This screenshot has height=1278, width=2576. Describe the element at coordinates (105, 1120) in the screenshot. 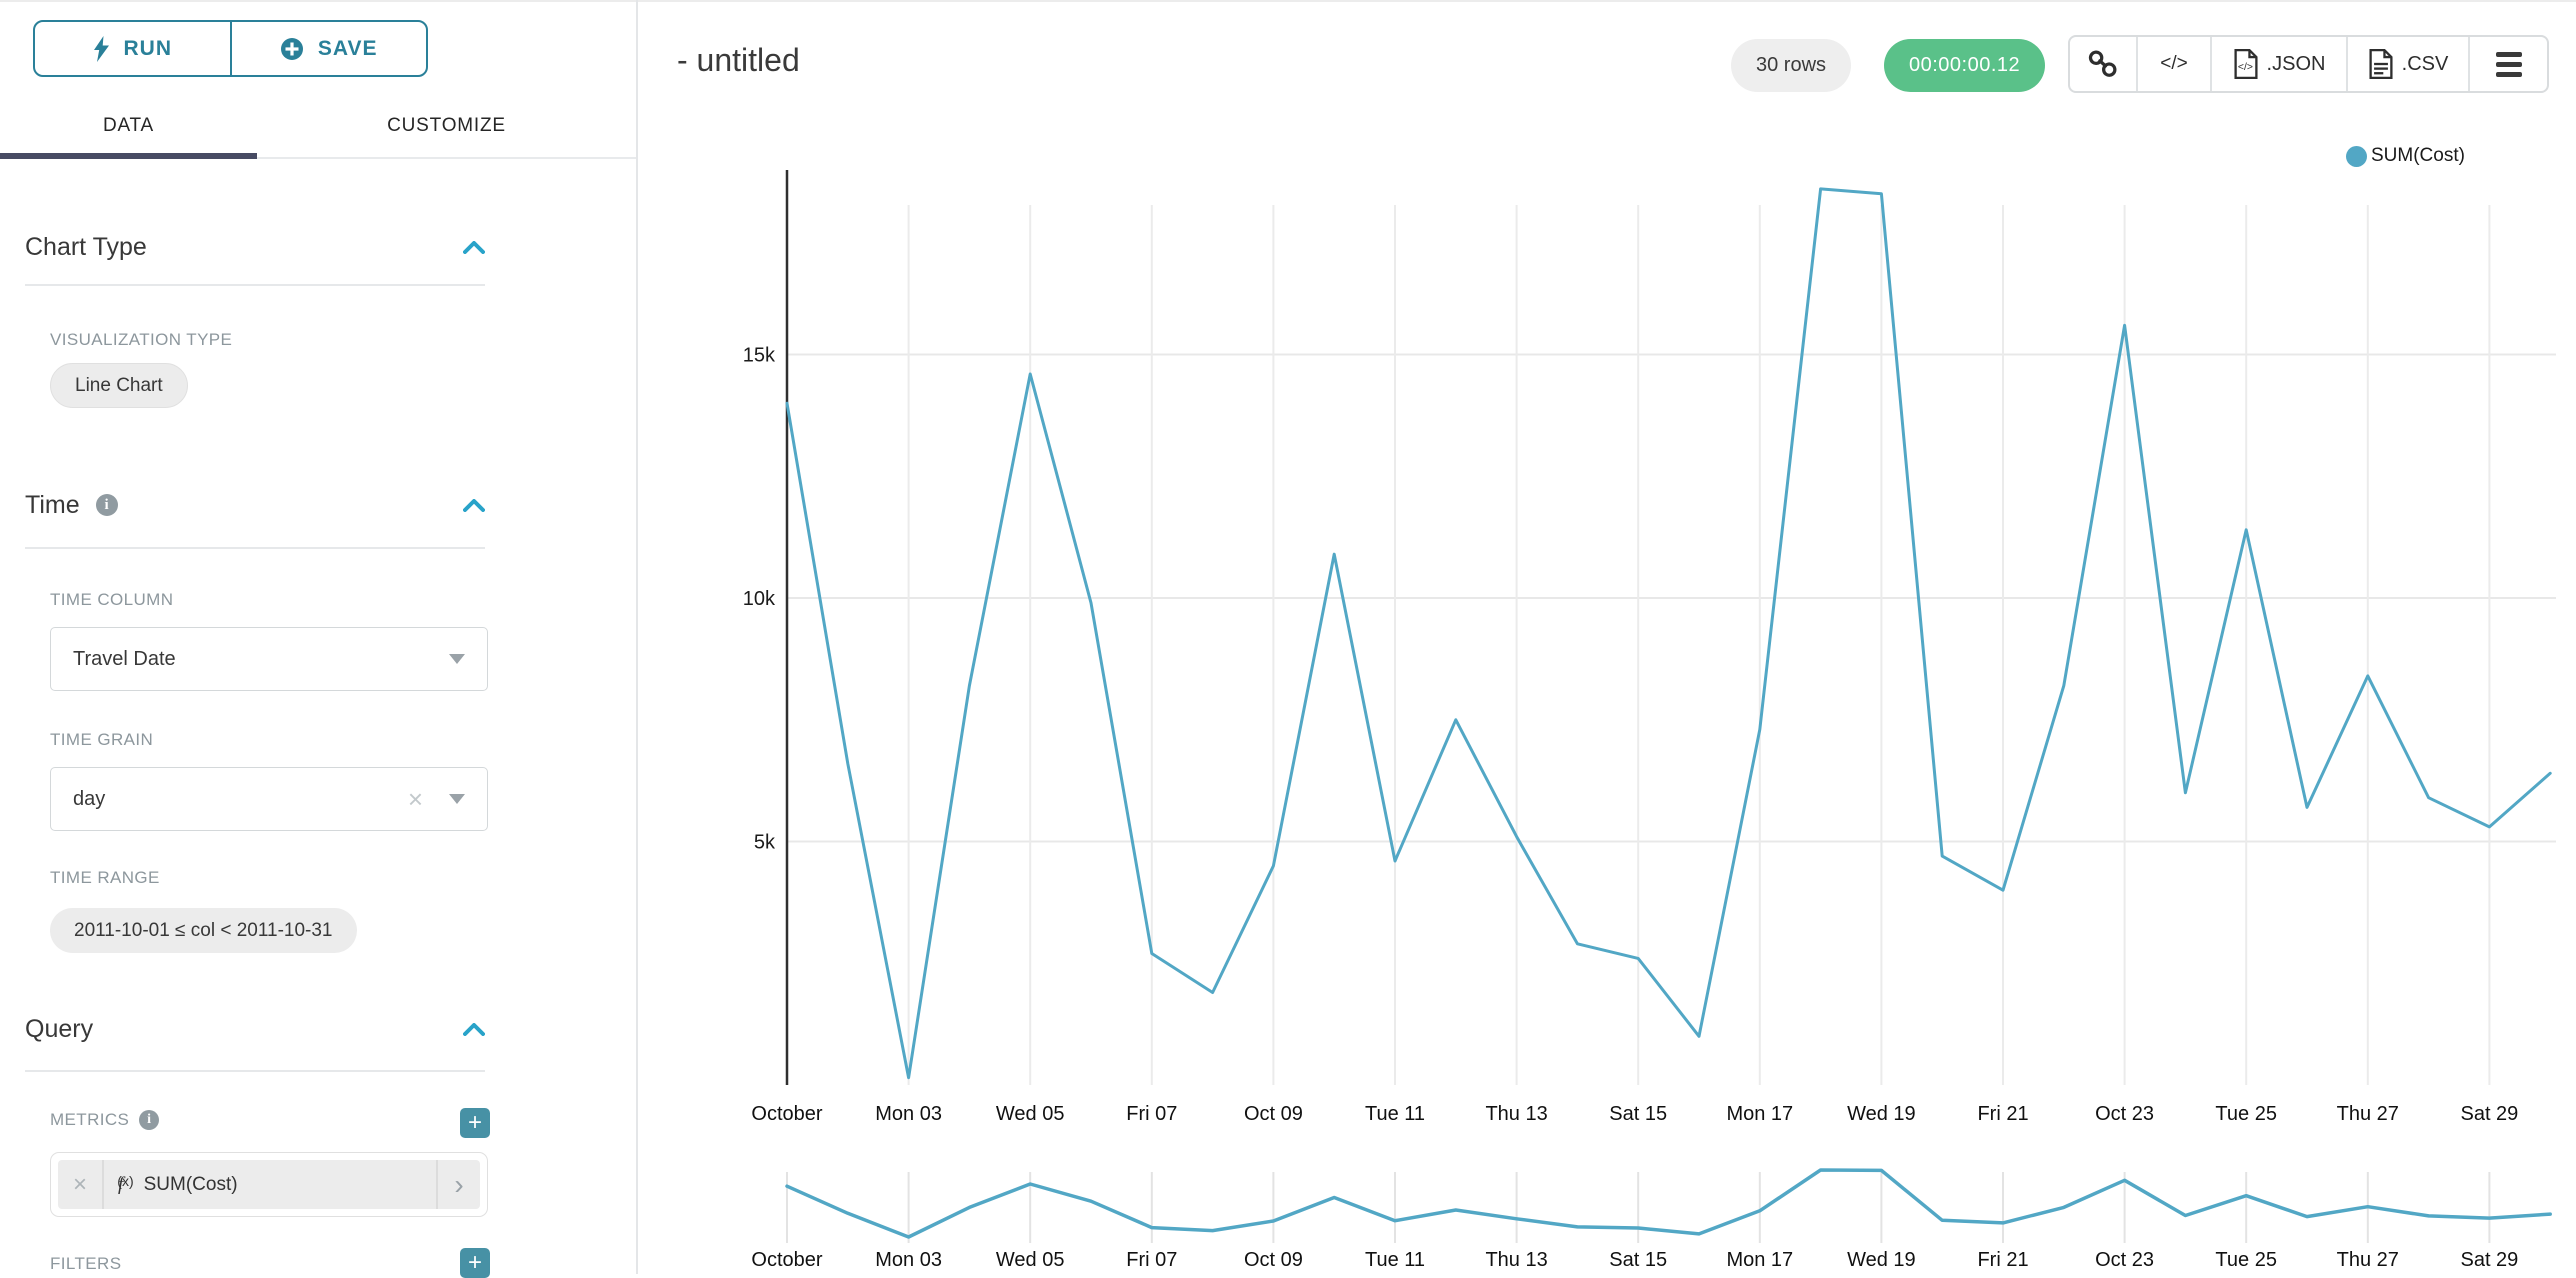

I see `metrics-label: METRICS i` at that location.